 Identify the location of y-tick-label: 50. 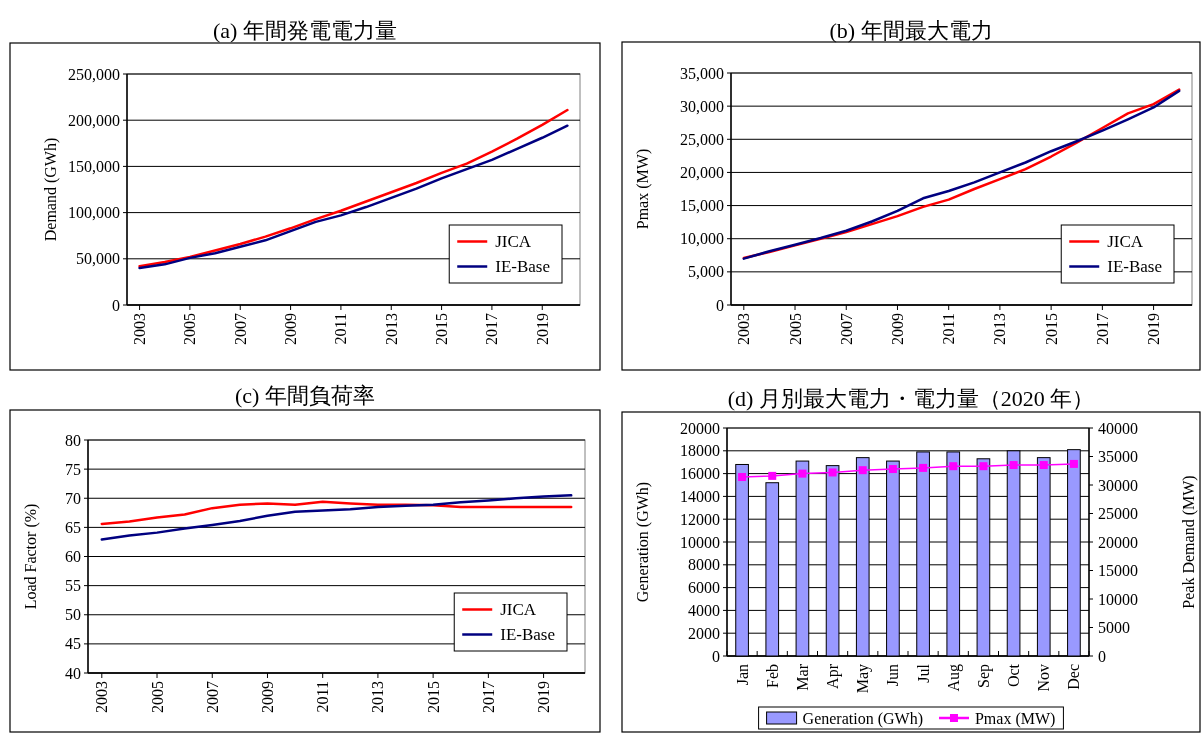
(73, 615).